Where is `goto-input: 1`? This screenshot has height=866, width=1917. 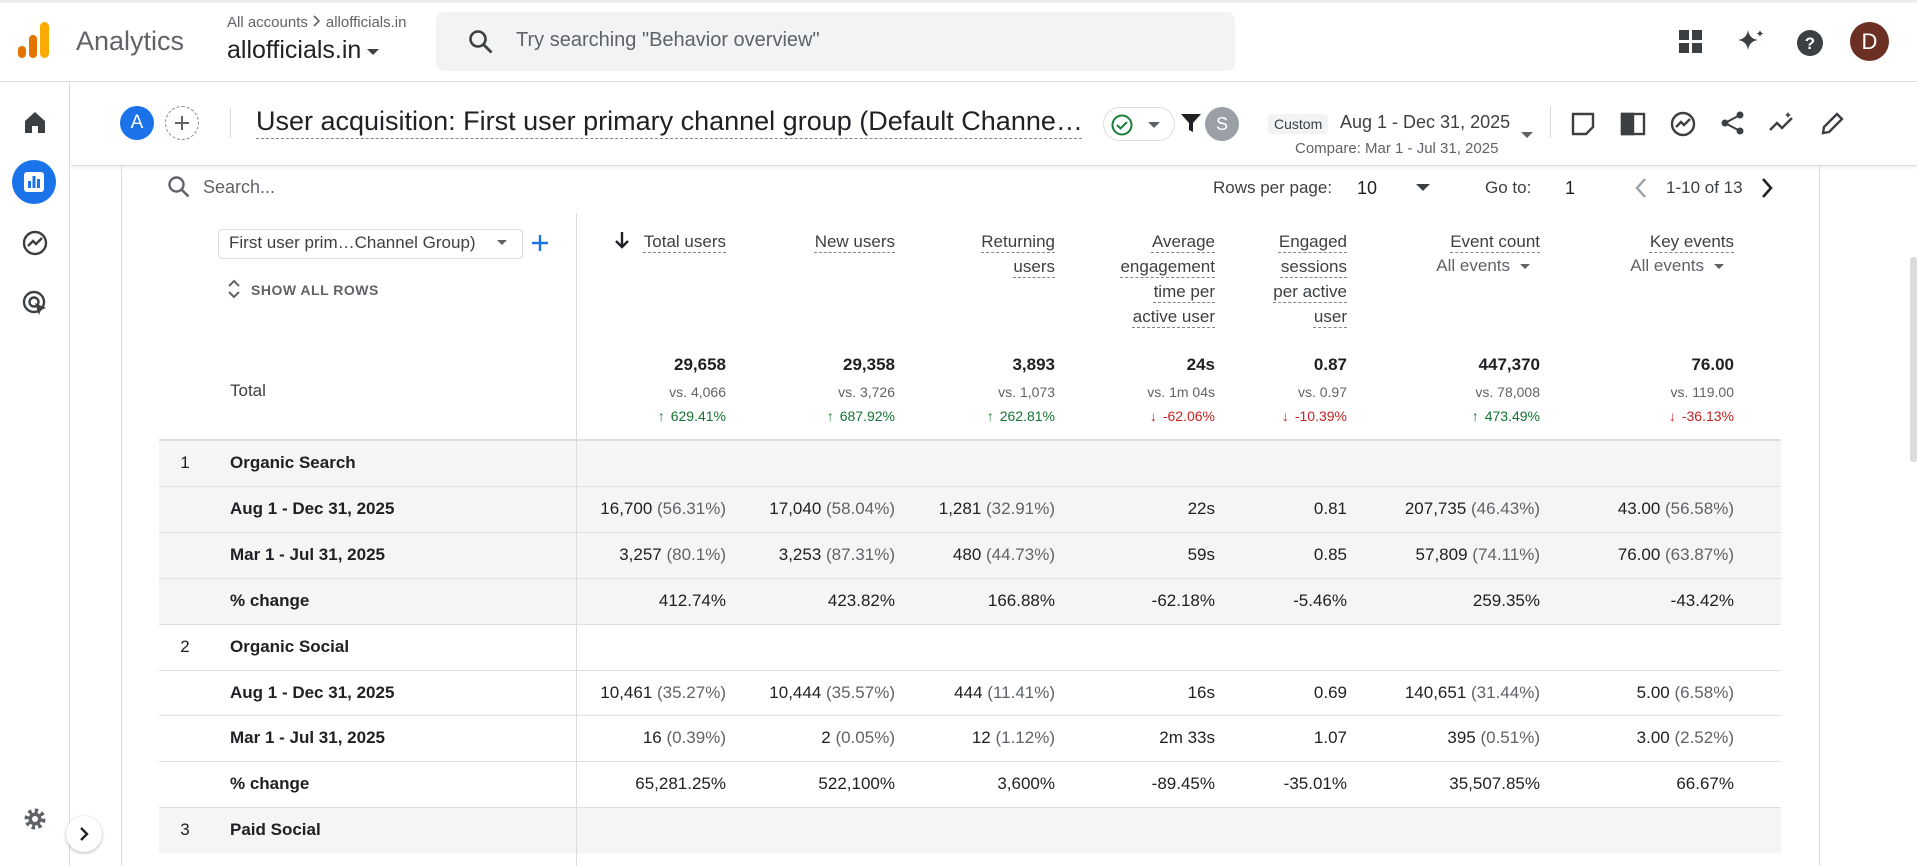 goto-input: 1 is located at coordinates (1570, 188).